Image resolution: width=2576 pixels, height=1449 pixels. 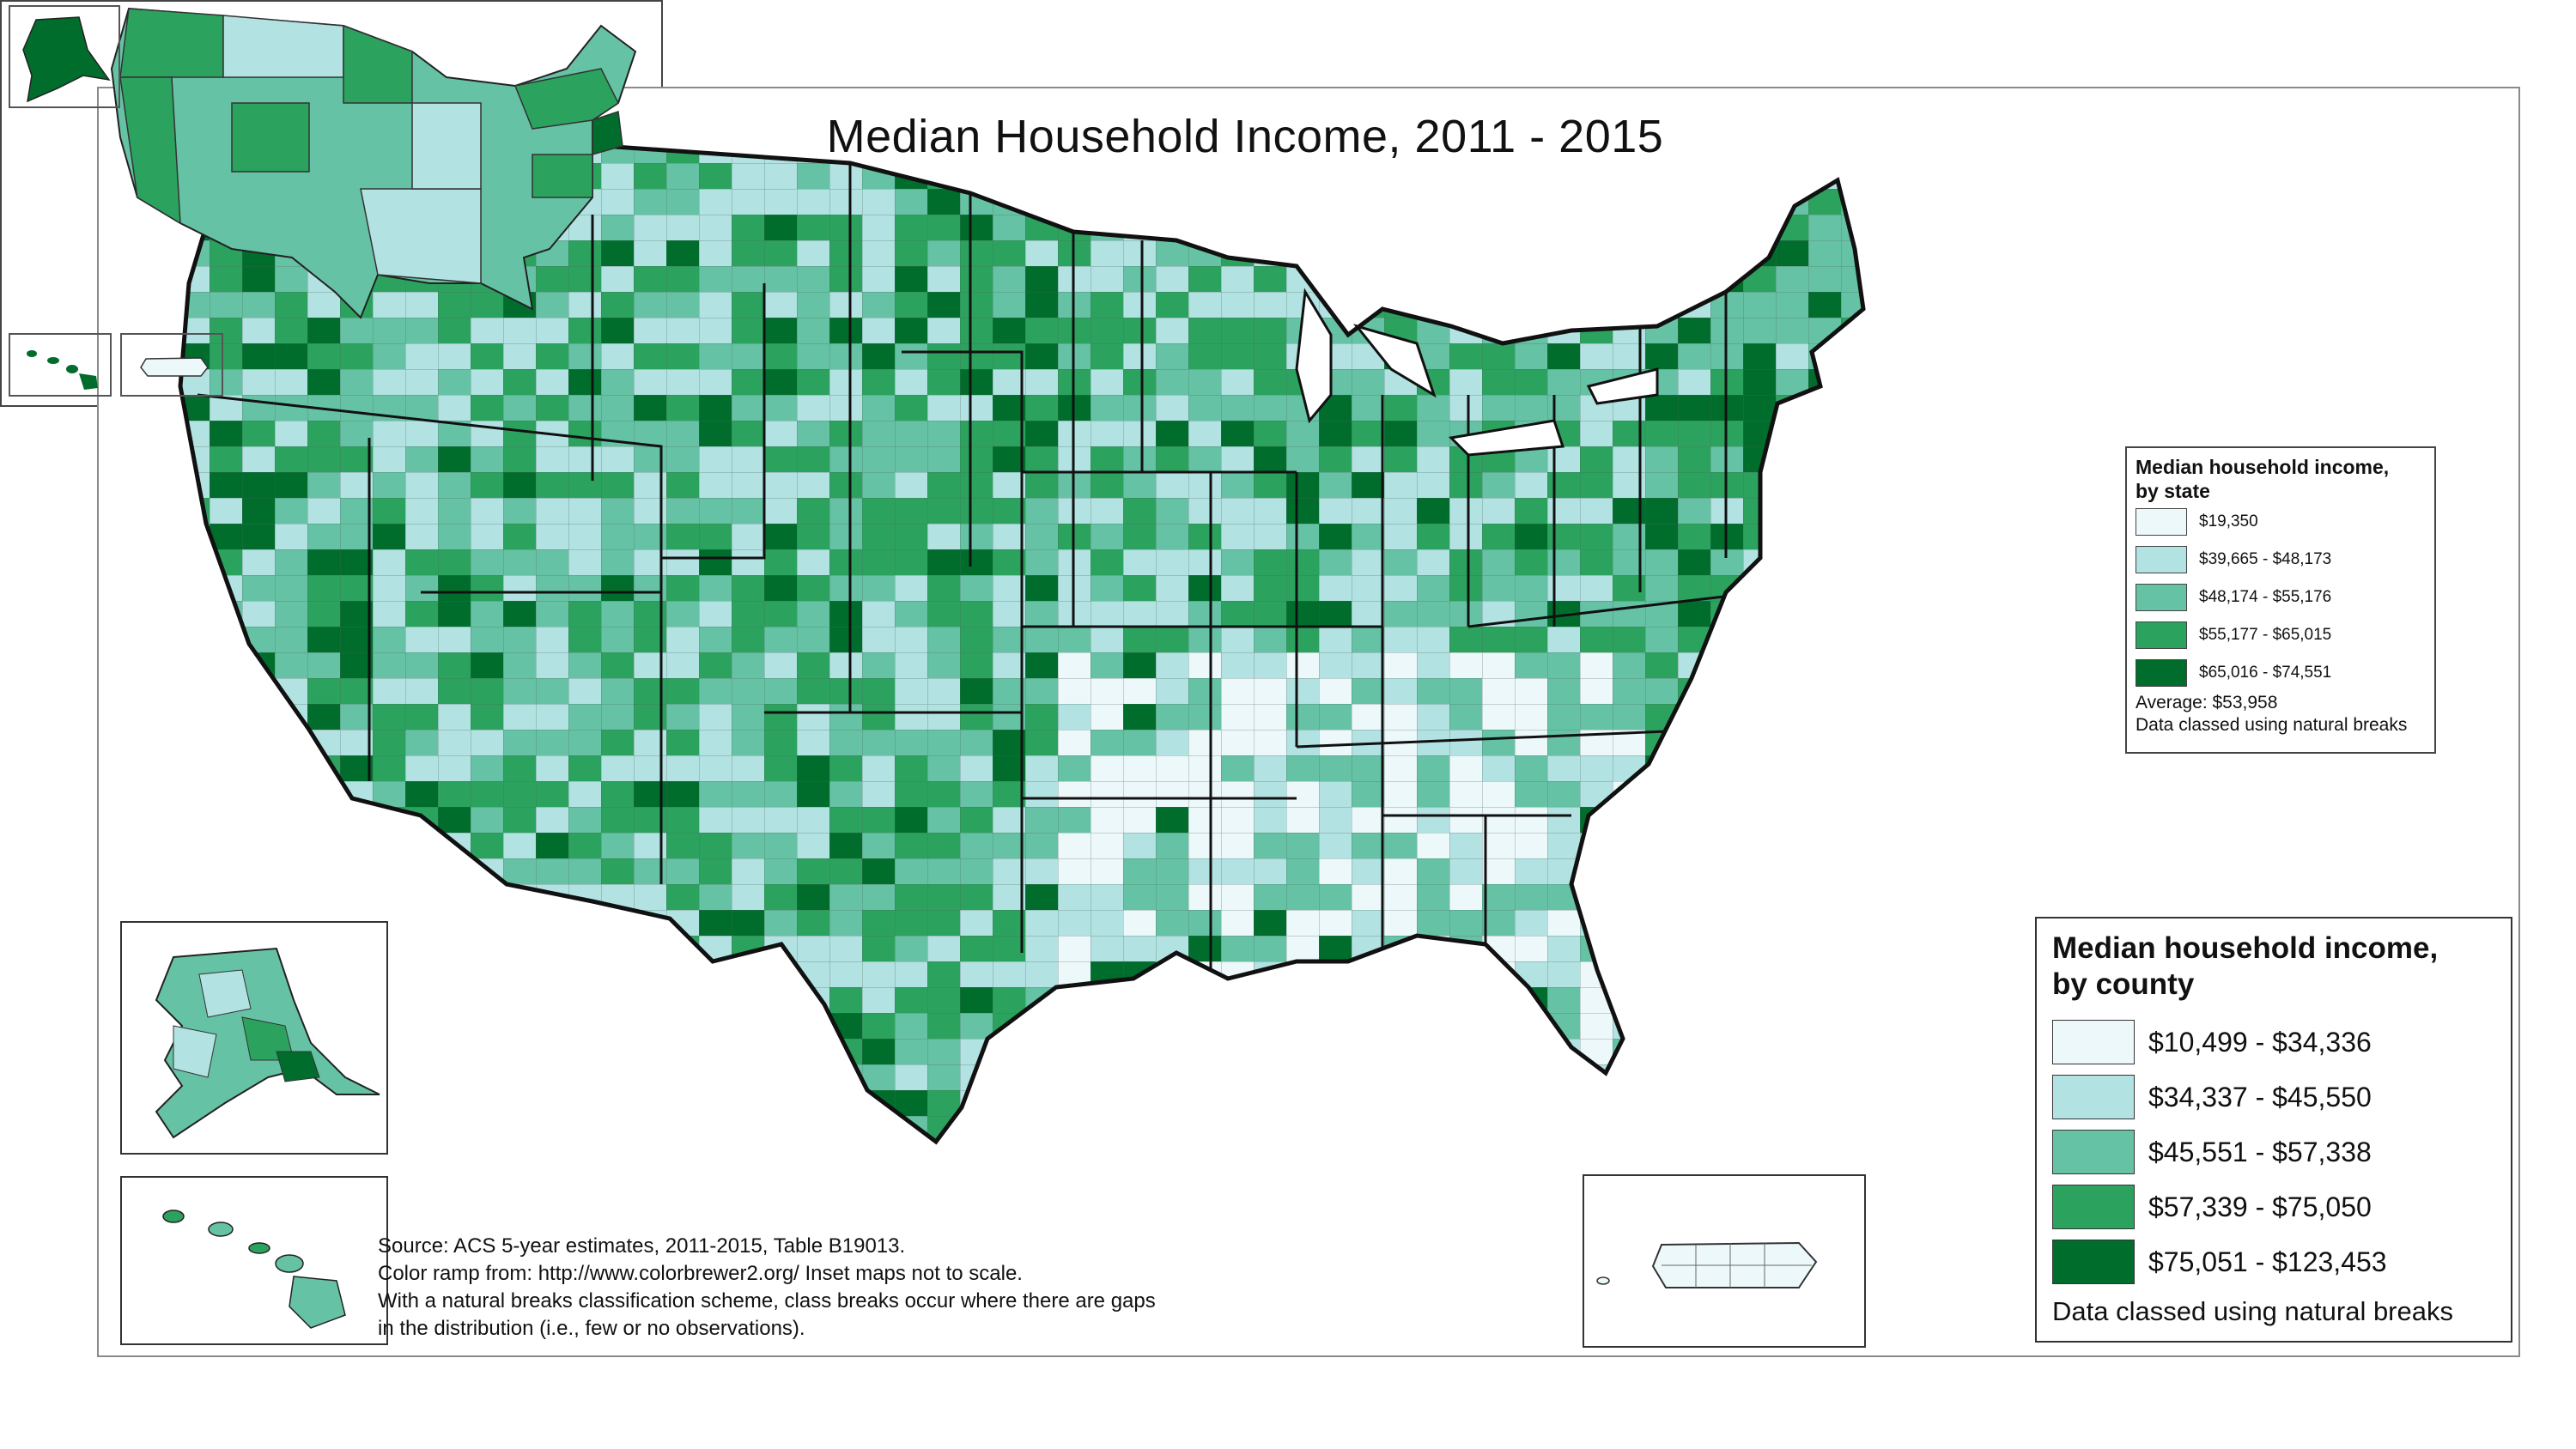 I want to click on county-legend-row: $57,339 - $75,050, so click(x=2273, y=1206).